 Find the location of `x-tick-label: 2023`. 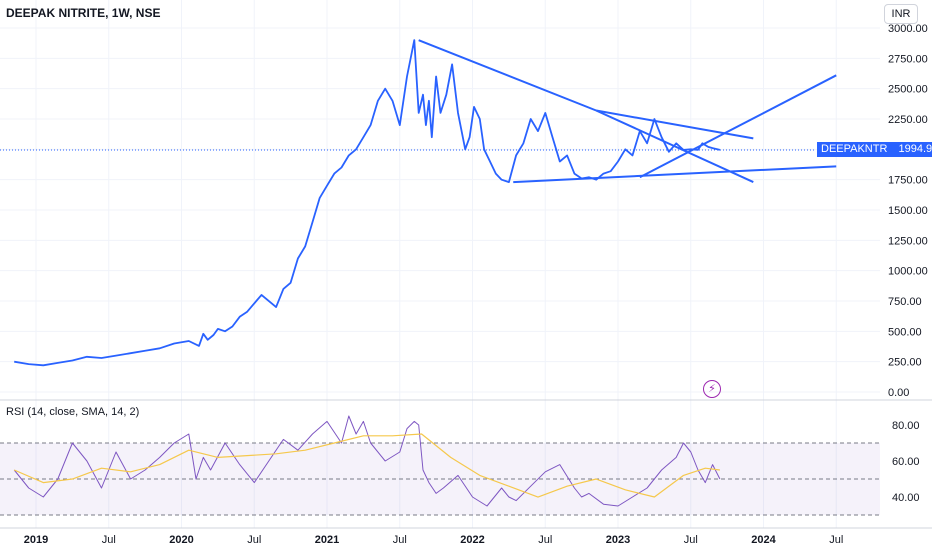

x-tick-label: 2023 is located at coordinates (618, 540).